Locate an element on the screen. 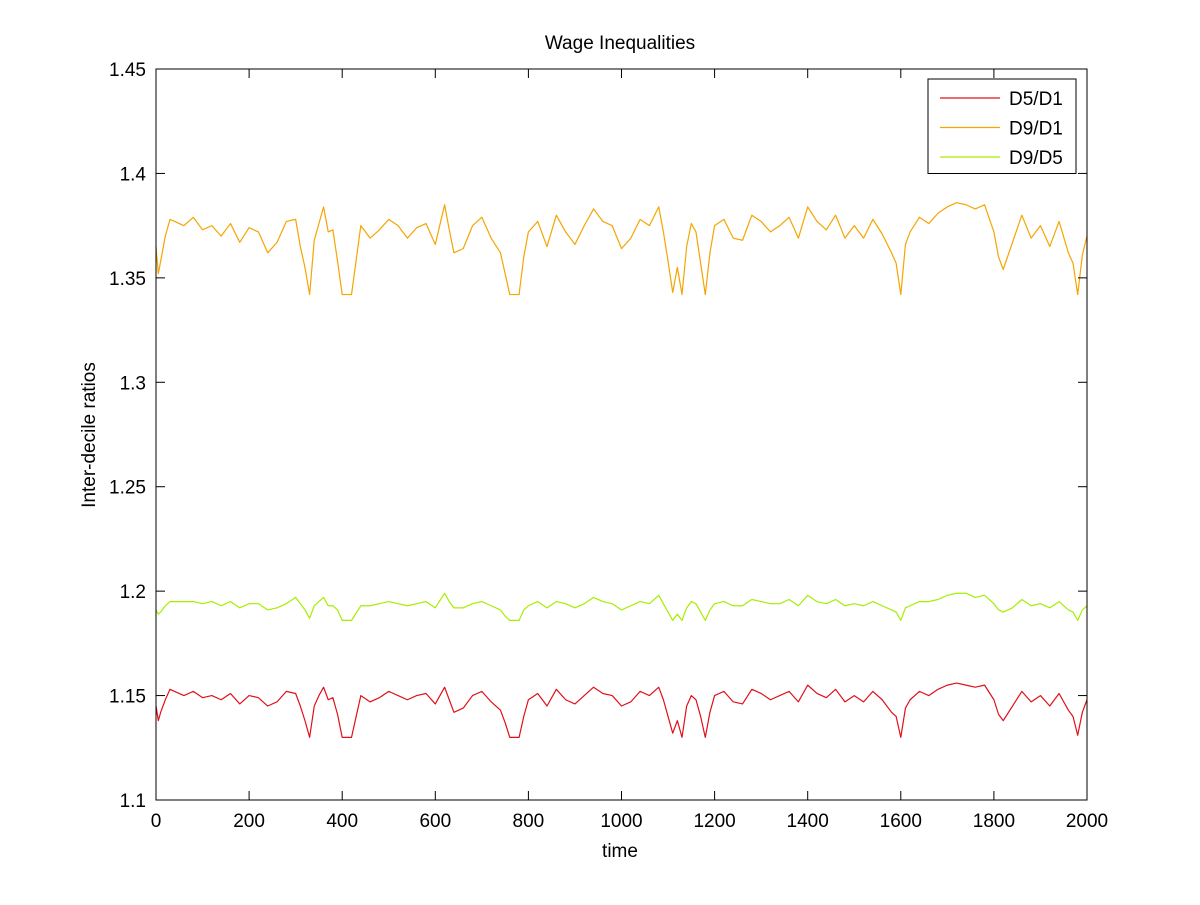 The width and height of the screenshot is (1200, 905). x-tick-label: 0 is located at coordinates (156, 821).